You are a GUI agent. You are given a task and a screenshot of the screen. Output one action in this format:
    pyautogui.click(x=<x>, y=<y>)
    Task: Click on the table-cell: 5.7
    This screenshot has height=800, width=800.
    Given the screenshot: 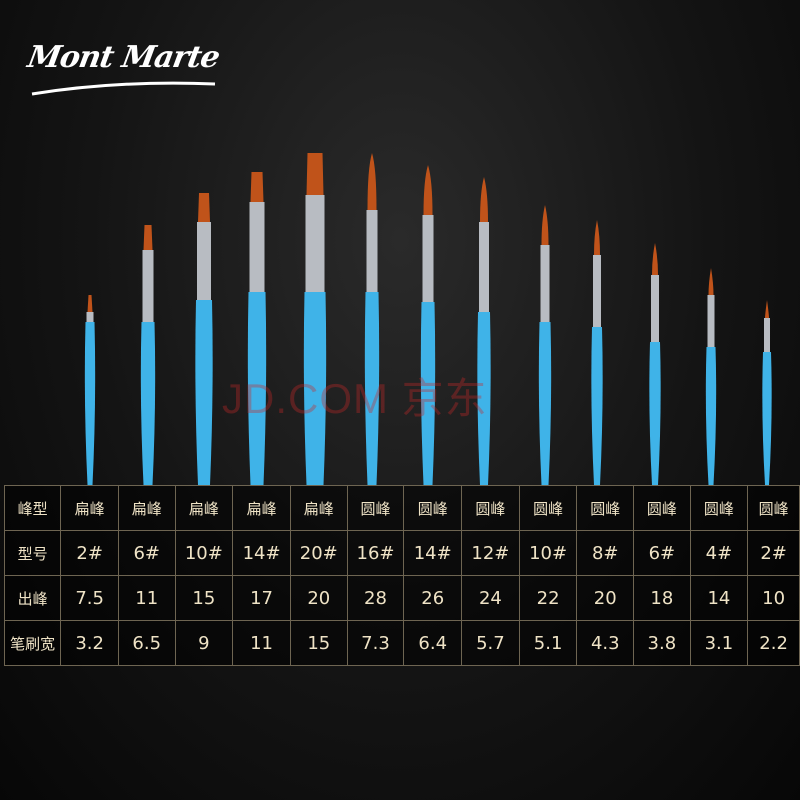 What is the action you would take?
    pyautogui.click(x=490, y=643)
    